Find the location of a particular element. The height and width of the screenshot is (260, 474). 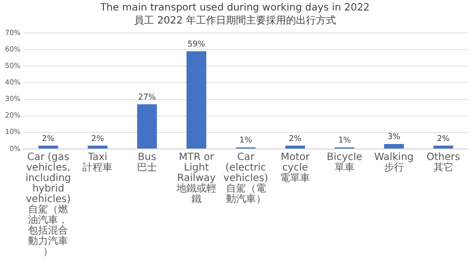

chart-subtitle: 員工 2022 年工作日期間主要採用的出行方式 is located at coordinates (235, 20).